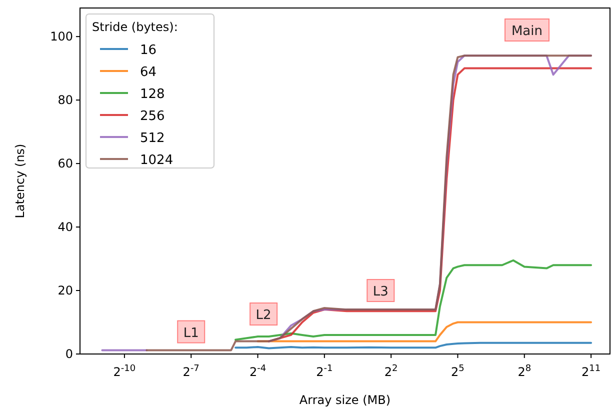 This screenshot has height=416, width=612. What do you see at coordinates (527, 31) in the screenshot?
I see `annotation: Main` at bounding box center [527, 31].